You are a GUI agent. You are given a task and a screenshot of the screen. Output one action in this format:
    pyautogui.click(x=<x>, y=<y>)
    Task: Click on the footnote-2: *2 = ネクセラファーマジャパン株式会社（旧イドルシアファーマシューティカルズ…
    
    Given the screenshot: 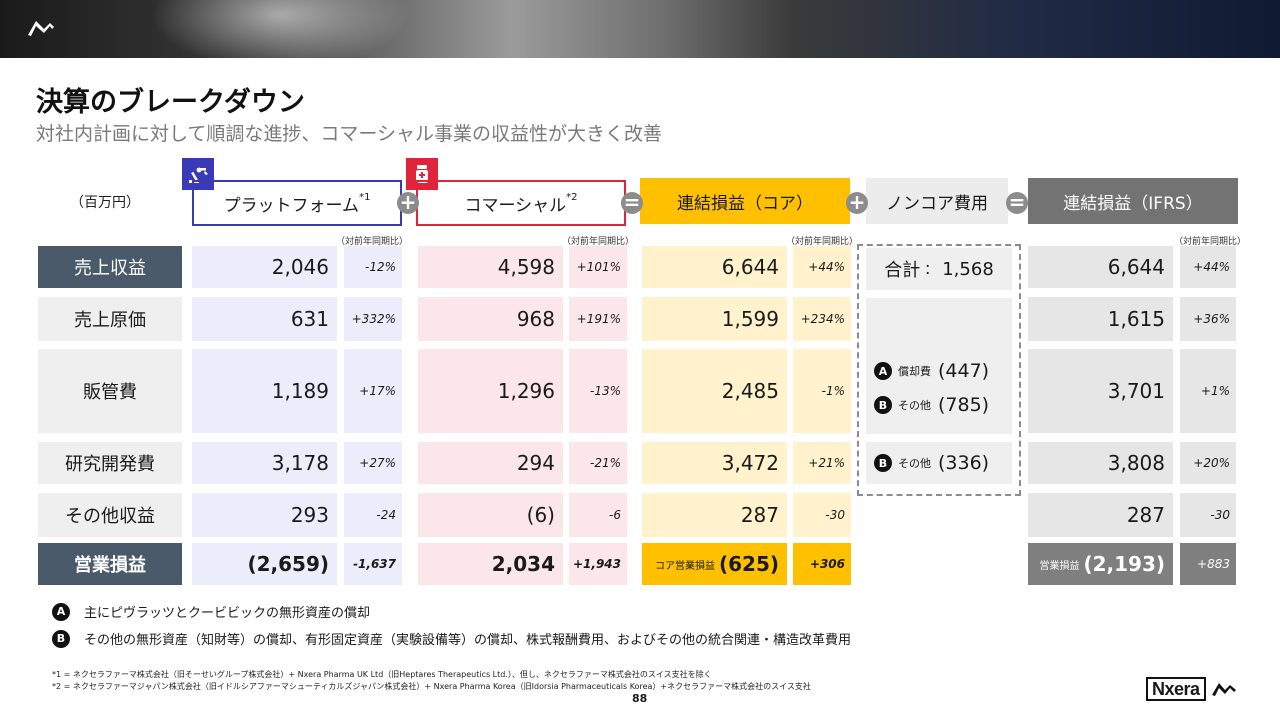 What is the action you would take?
    pyautogui.click(x=431, y=686)
    